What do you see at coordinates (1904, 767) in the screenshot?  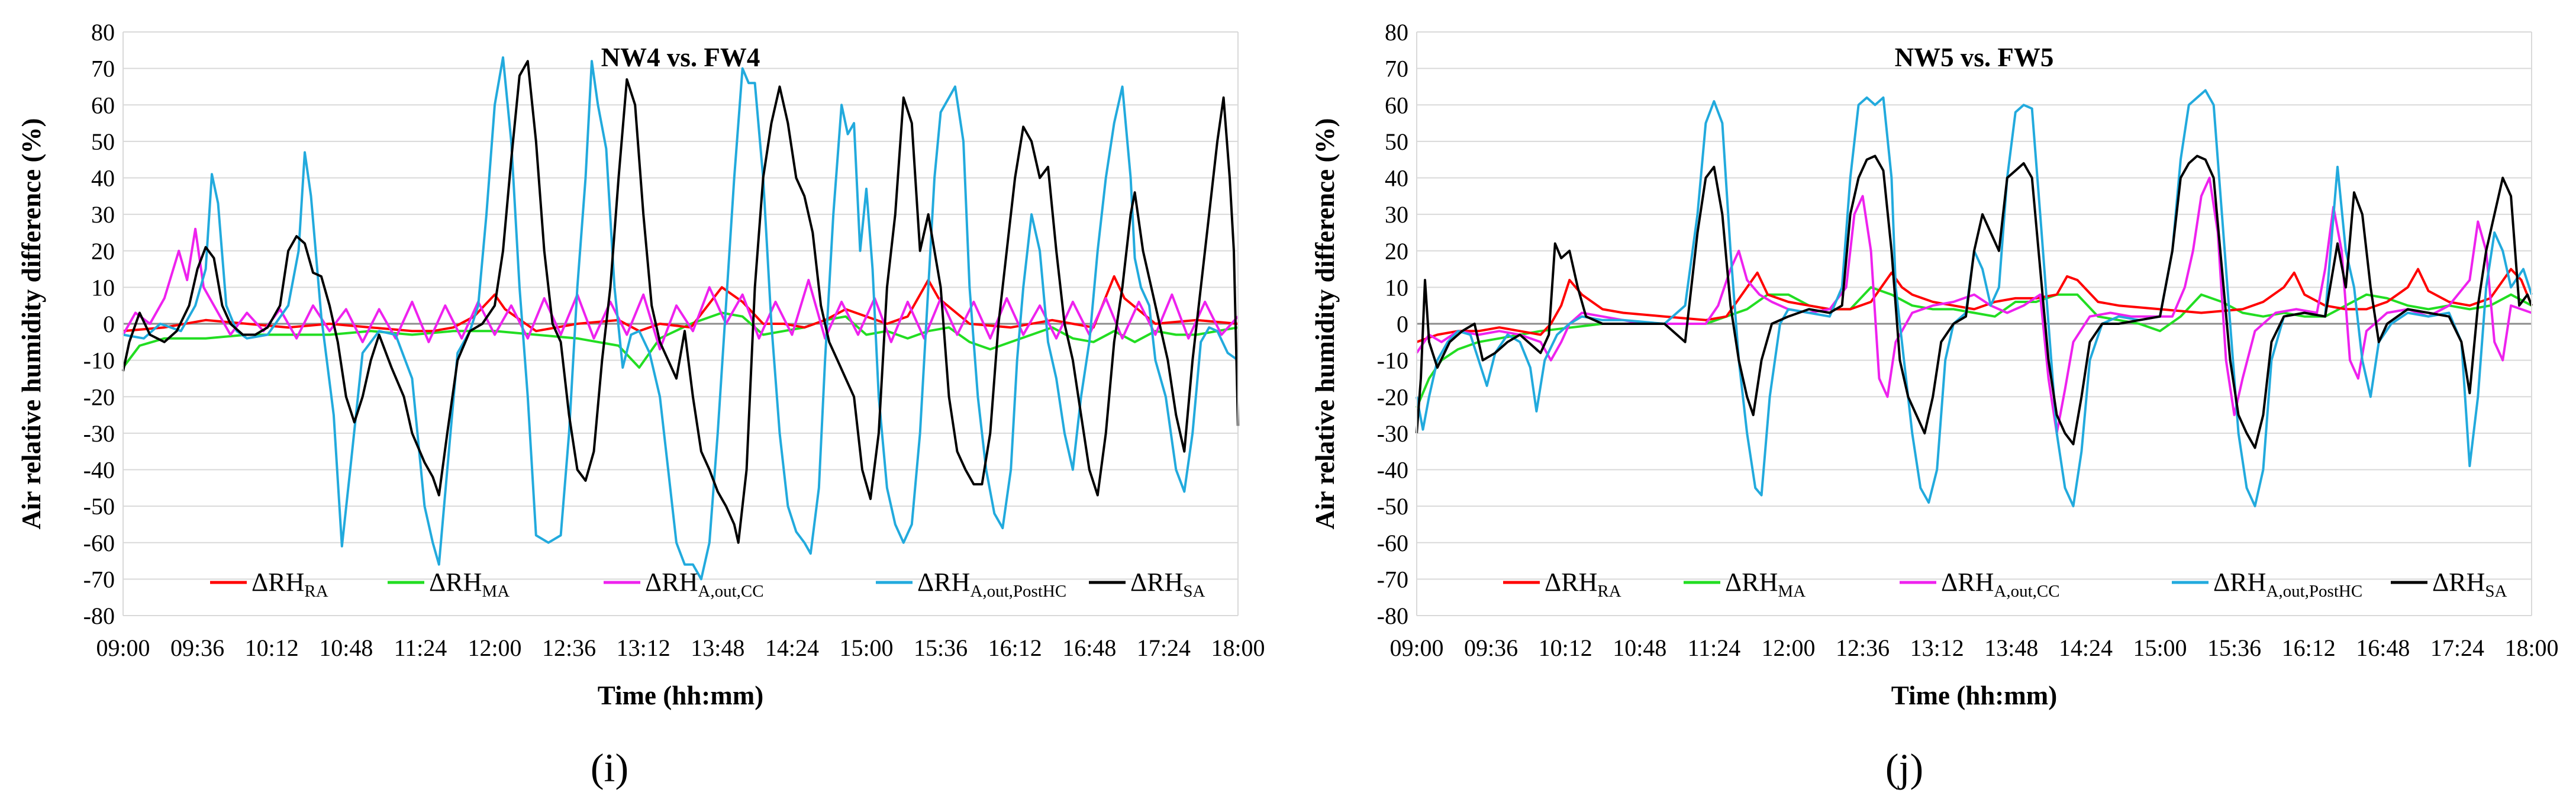 I see `panel-label: (j)` at bounding box center [1904, 767].